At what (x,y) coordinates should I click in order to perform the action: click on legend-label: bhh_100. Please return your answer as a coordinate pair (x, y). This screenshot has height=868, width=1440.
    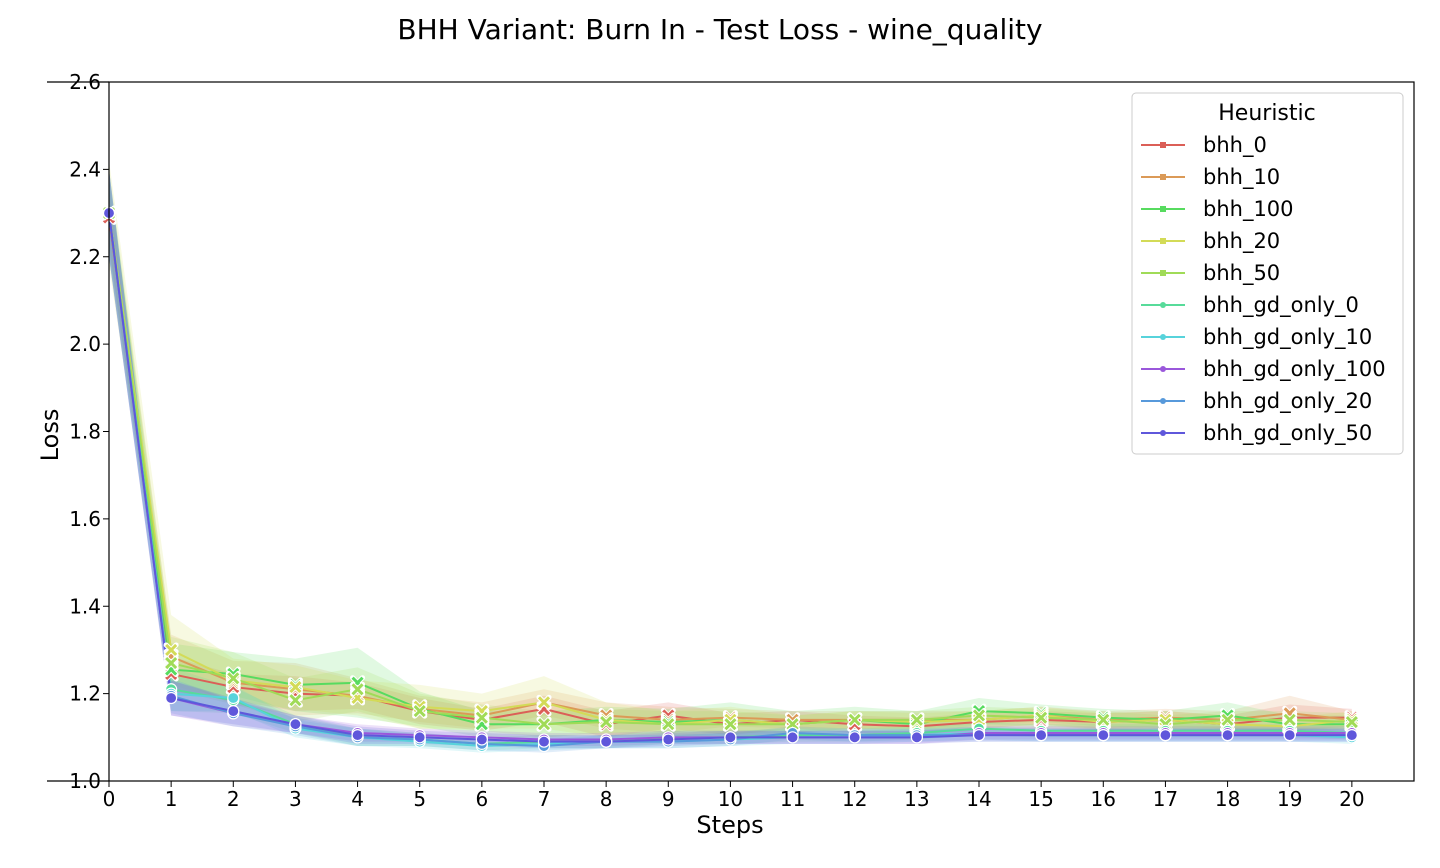
    Looking at the image, I should click on (1248, 209).